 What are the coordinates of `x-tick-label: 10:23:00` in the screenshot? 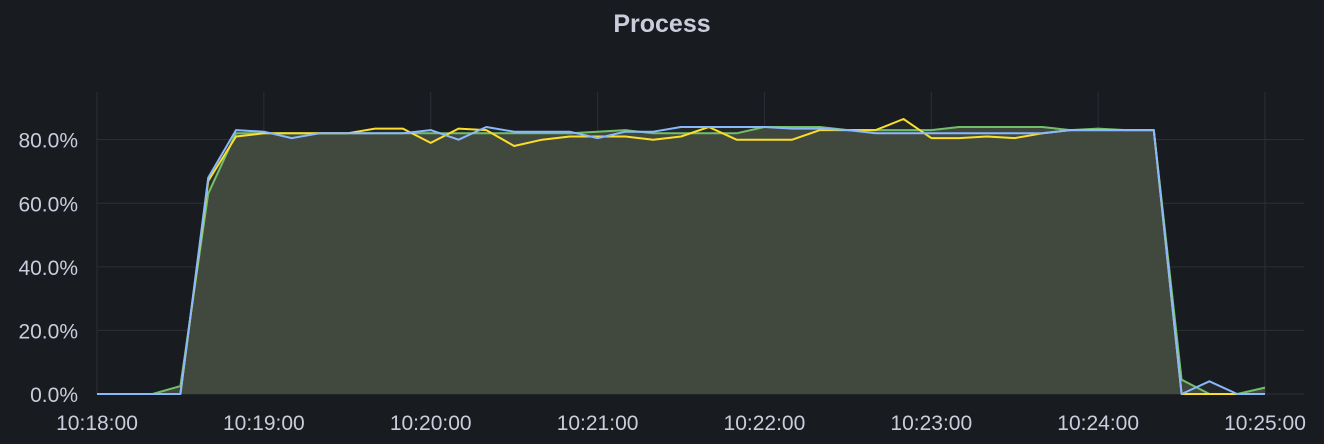 It's located at (931, 423).